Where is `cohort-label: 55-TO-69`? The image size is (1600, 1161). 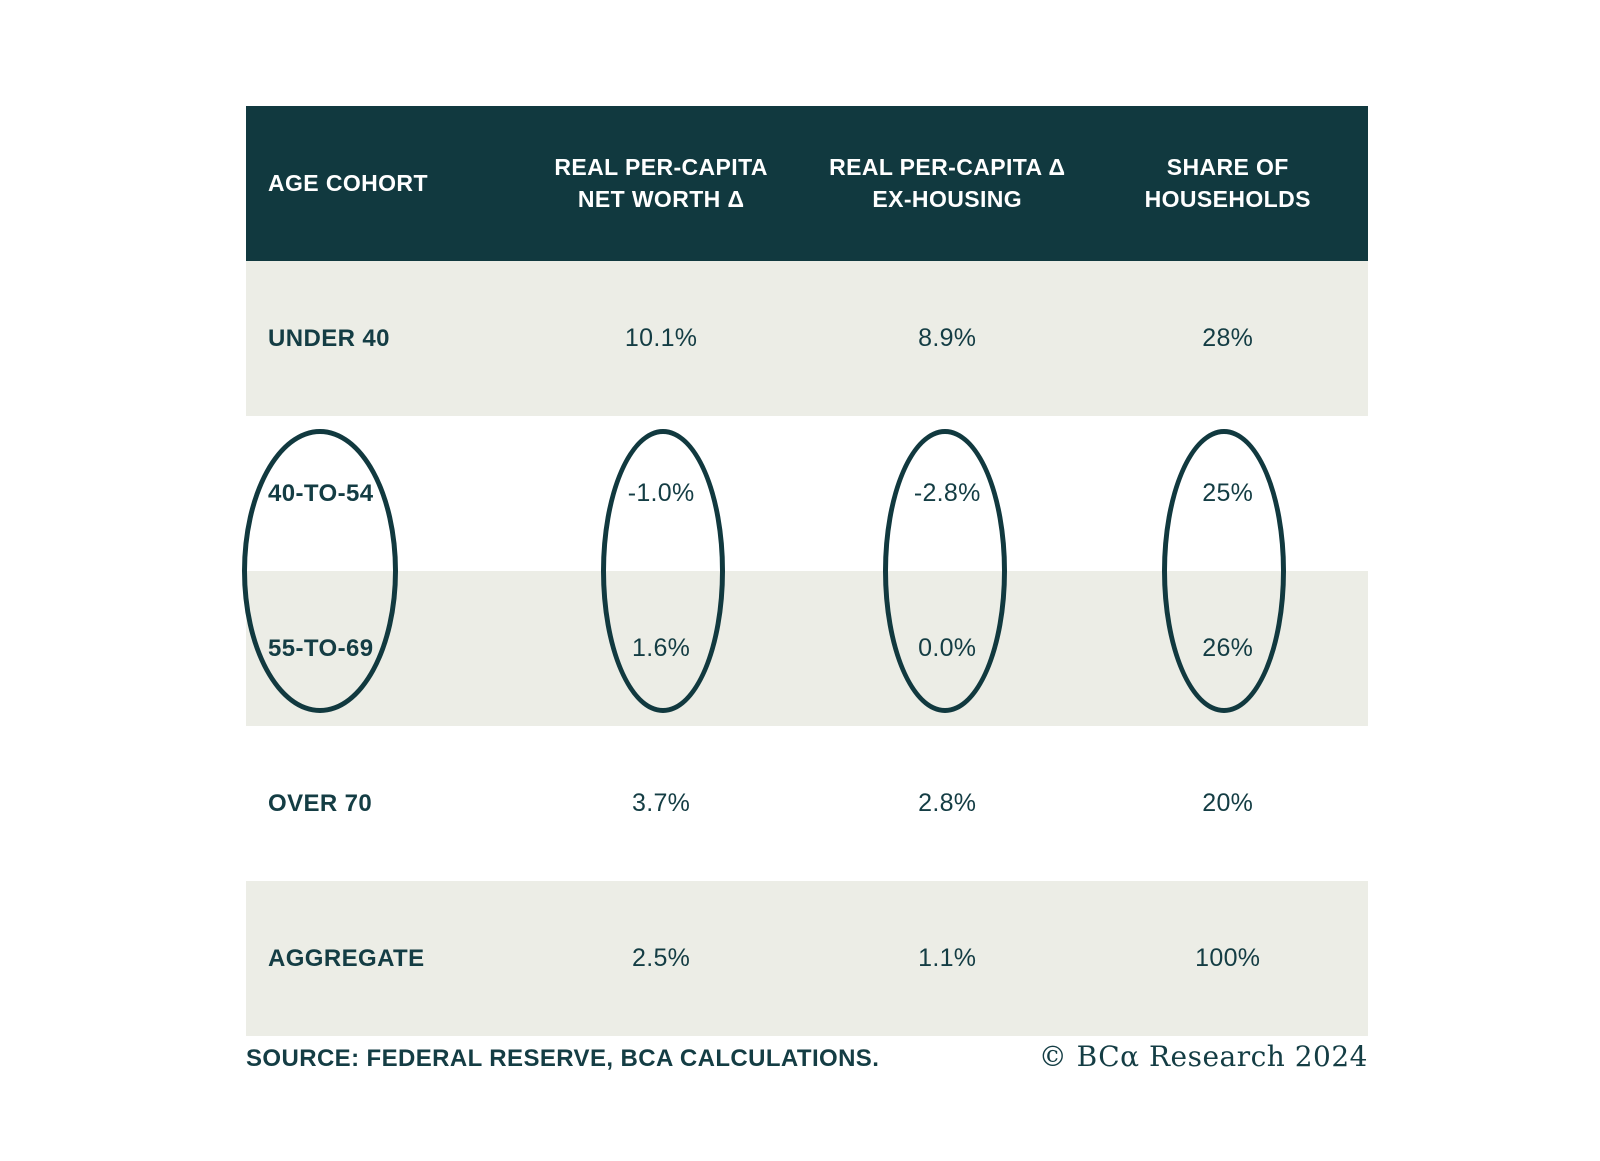
cohort-label: 55-TO-69 is located at coordinates (321, 648).